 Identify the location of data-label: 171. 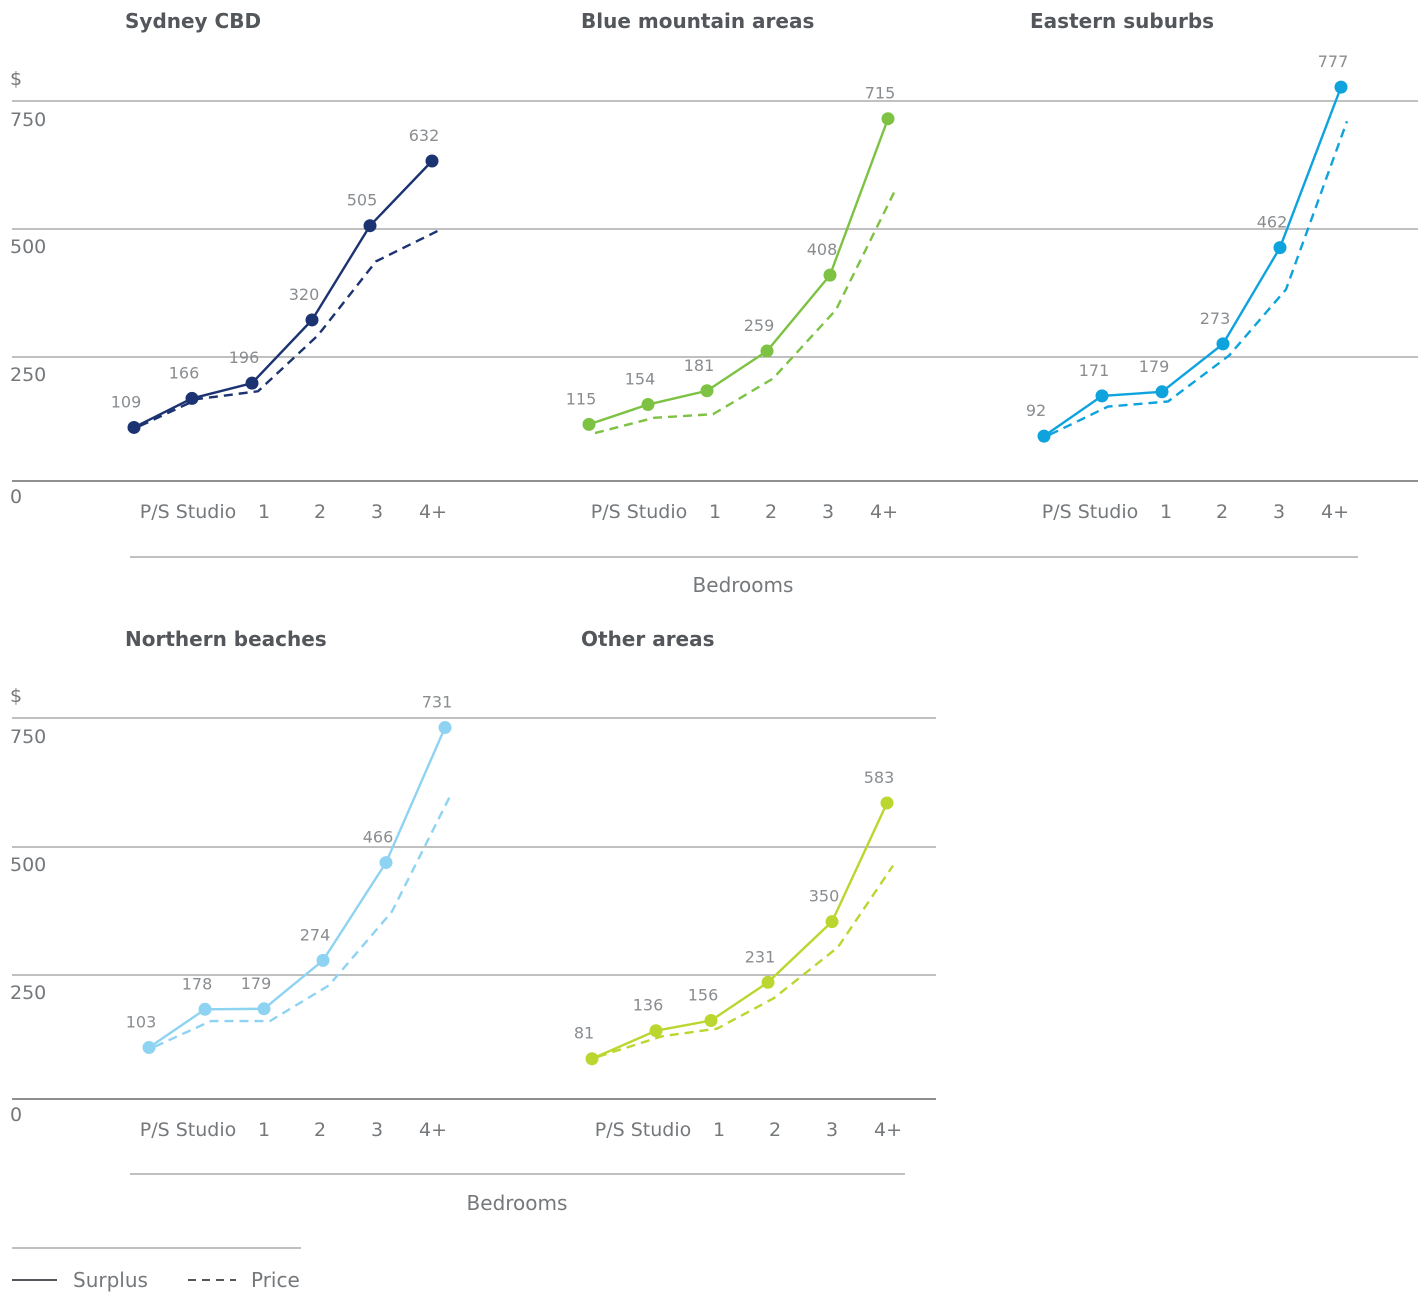
(1094, 370).